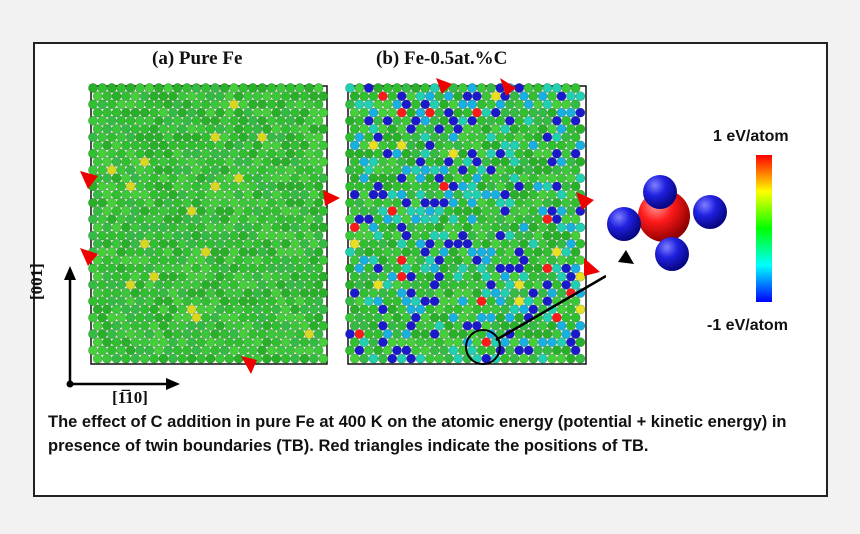 The image size is (860, 534). Describe the element at coordinates (70, 384) in the screenshot. I see `axis-origin` at that location.